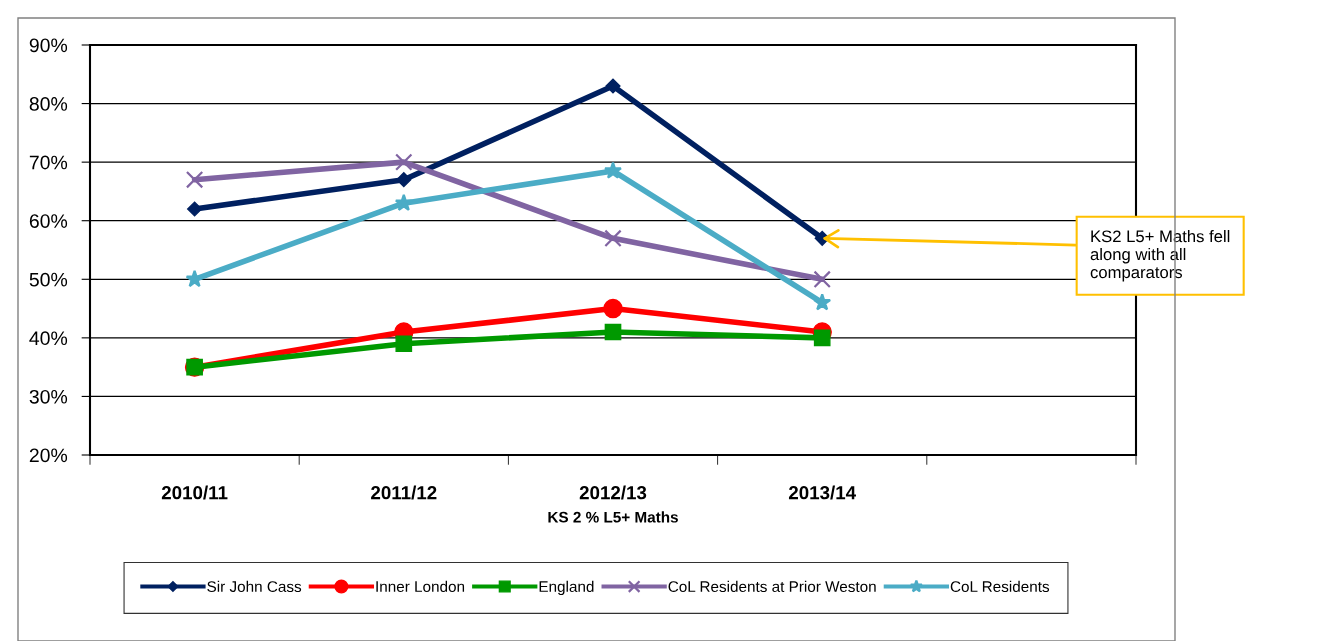  Describe the element at coordinates (613, 517) in the screenshot. I see `x-axis-title: KS 2 % L5+ Maths` at that location.